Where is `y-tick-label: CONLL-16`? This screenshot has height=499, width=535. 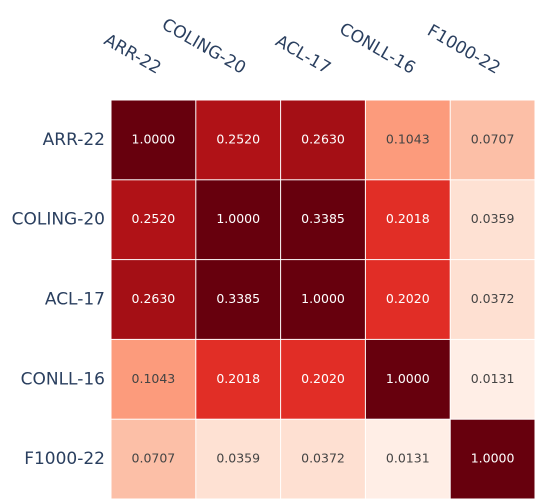 y-tick-label: CONLL-16 is located at coordinates (63, 379).